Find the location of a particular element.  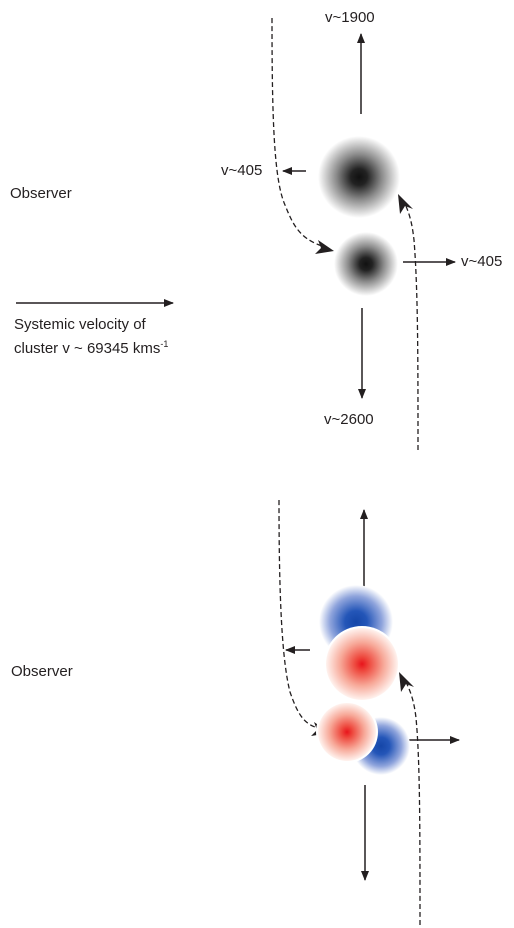

top-trajectory-right-arrowhead is located at coordinates (405, 204).